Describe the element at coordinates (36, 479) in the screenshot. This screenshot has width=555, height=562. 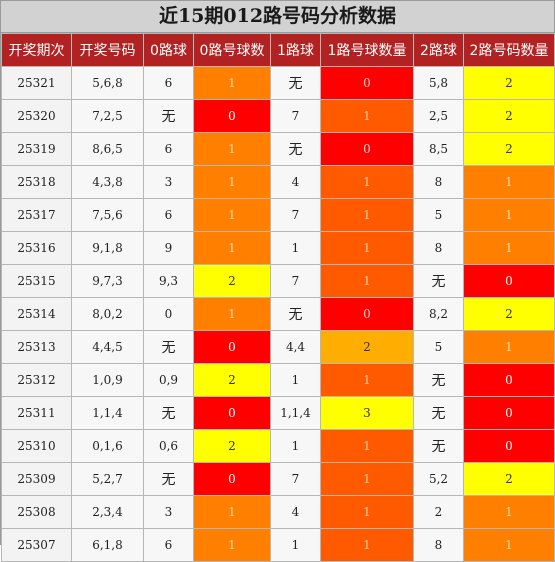
I see `issue-cell: 25309` at that location.